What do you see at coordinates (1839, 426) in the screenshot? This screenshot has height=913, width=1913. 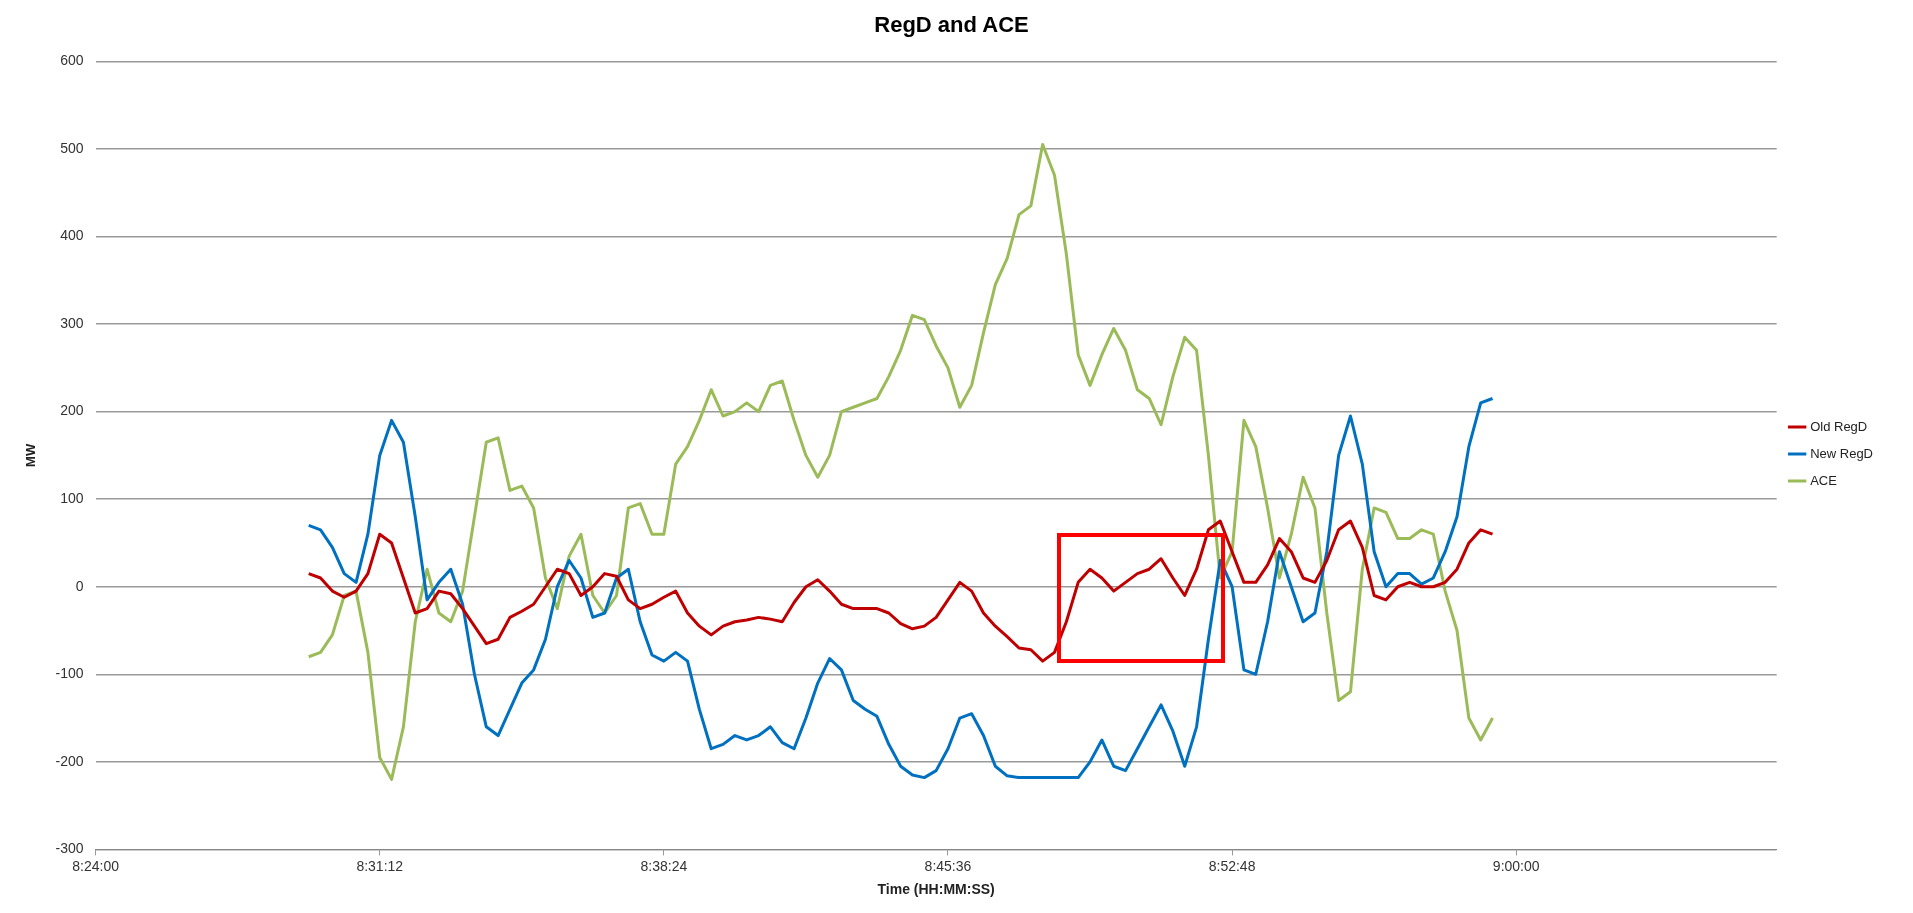 I see `legend-label: Old RegD` at bounding box center [1839, 426].